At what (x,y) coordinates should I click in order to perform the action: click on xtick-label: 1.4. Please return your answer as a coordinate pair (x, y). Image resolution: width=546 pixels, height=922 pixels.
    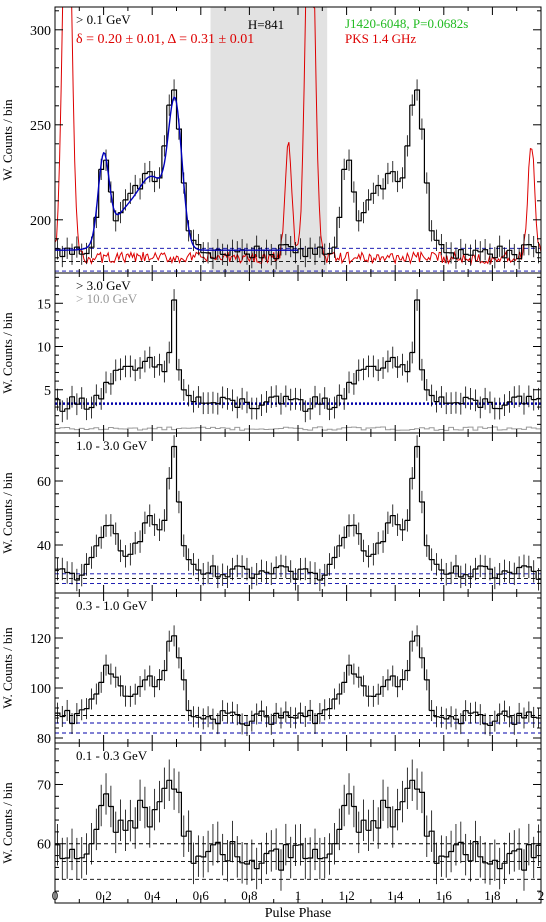
    Looking at the image, I should click on (395, 895).